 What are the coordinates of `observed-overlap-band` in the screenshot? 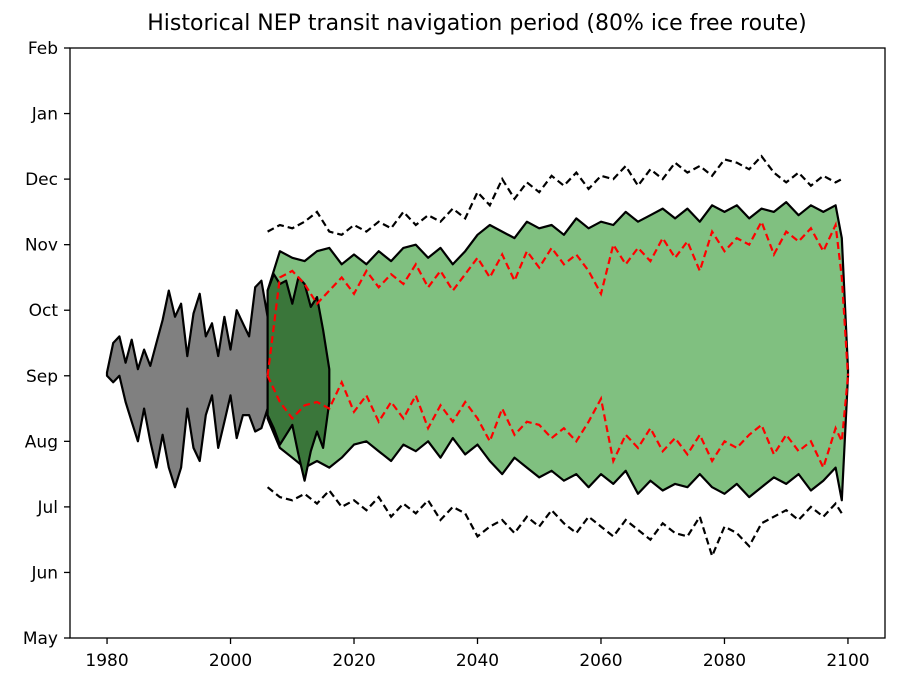 It's located at (298, 377).